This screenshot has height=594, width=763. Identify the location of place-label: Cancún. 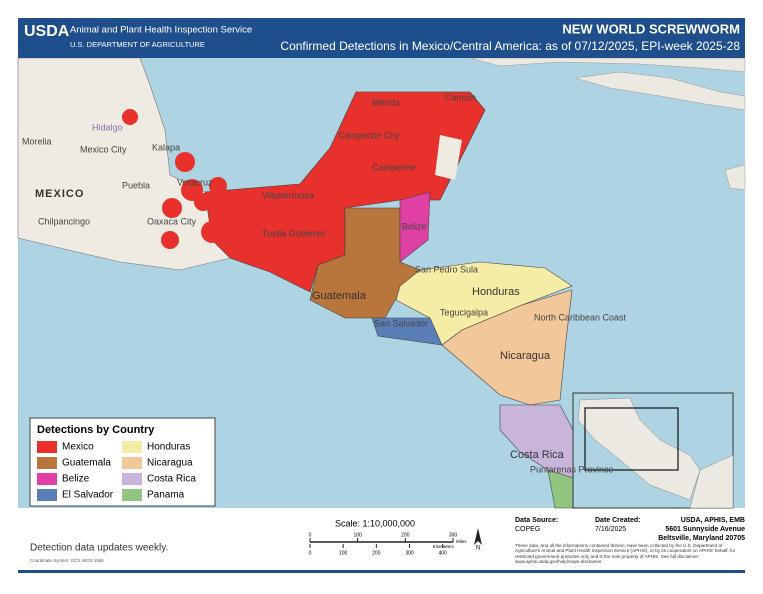
(460, 97).